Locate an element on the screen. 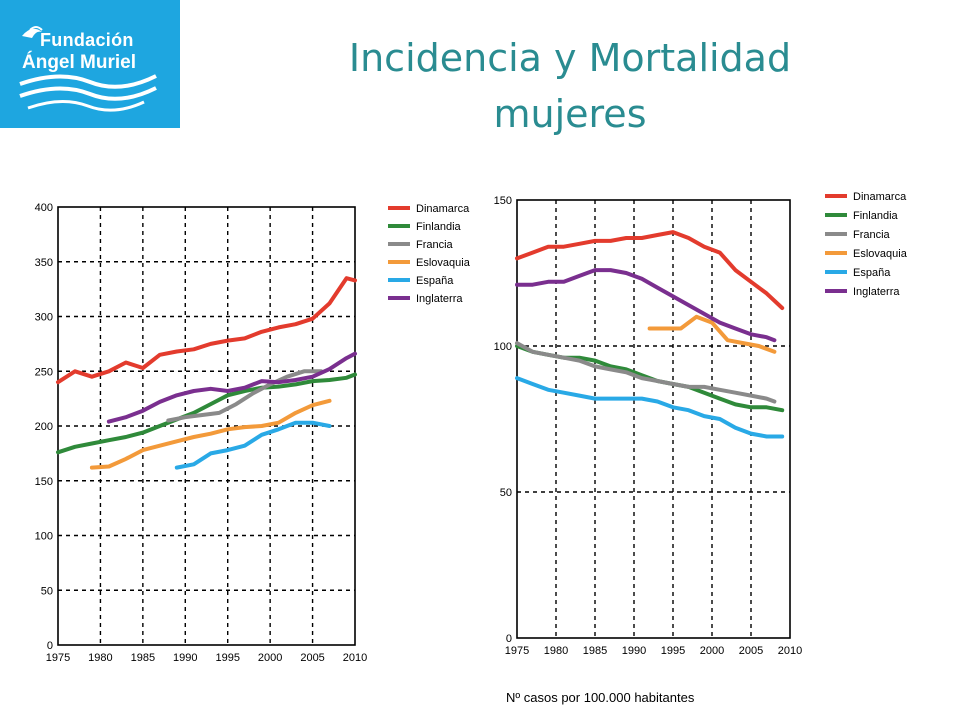  logo: Fundación Ángel Muriel is located at coordinates (90, 64).